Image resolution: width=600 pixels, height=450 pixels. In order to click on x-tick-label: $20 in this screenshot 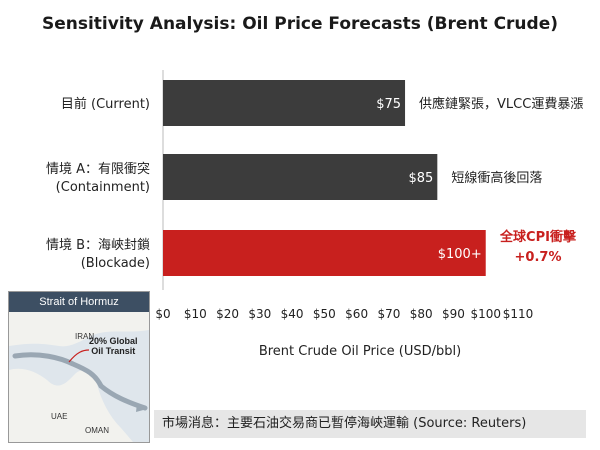, I will do `click(227, 314)`.